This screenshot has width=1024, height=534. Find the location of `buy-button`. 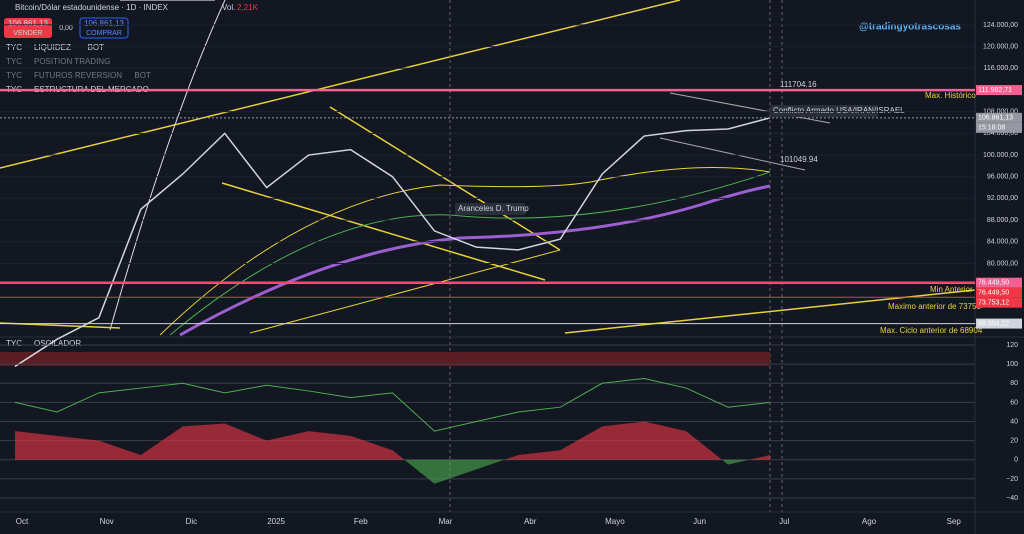

buy-button is located at coordinates (104, 28).